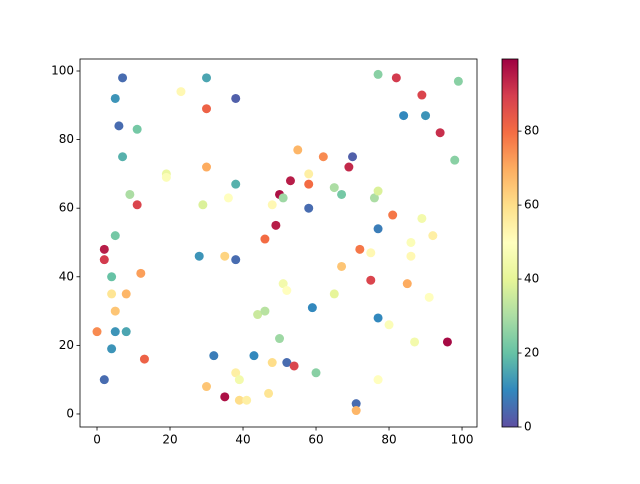  Describe the element at coordinates (531, 353) in the screenshot. I see `colorbar-tick-label: 20` at that location.